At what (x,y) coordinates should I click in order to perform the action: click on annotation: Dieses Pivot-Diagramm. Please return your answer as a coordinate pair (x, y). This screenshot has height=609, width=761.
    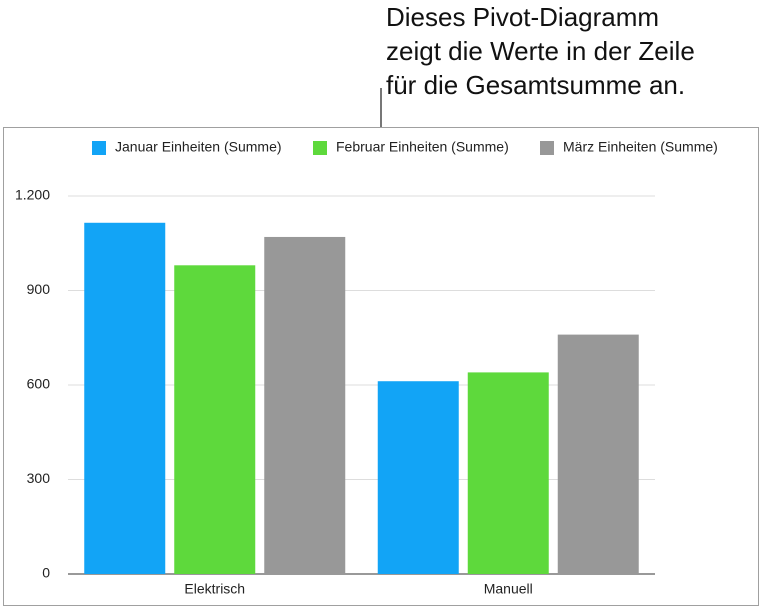
    Looking at the image, I should click on (522, 17).